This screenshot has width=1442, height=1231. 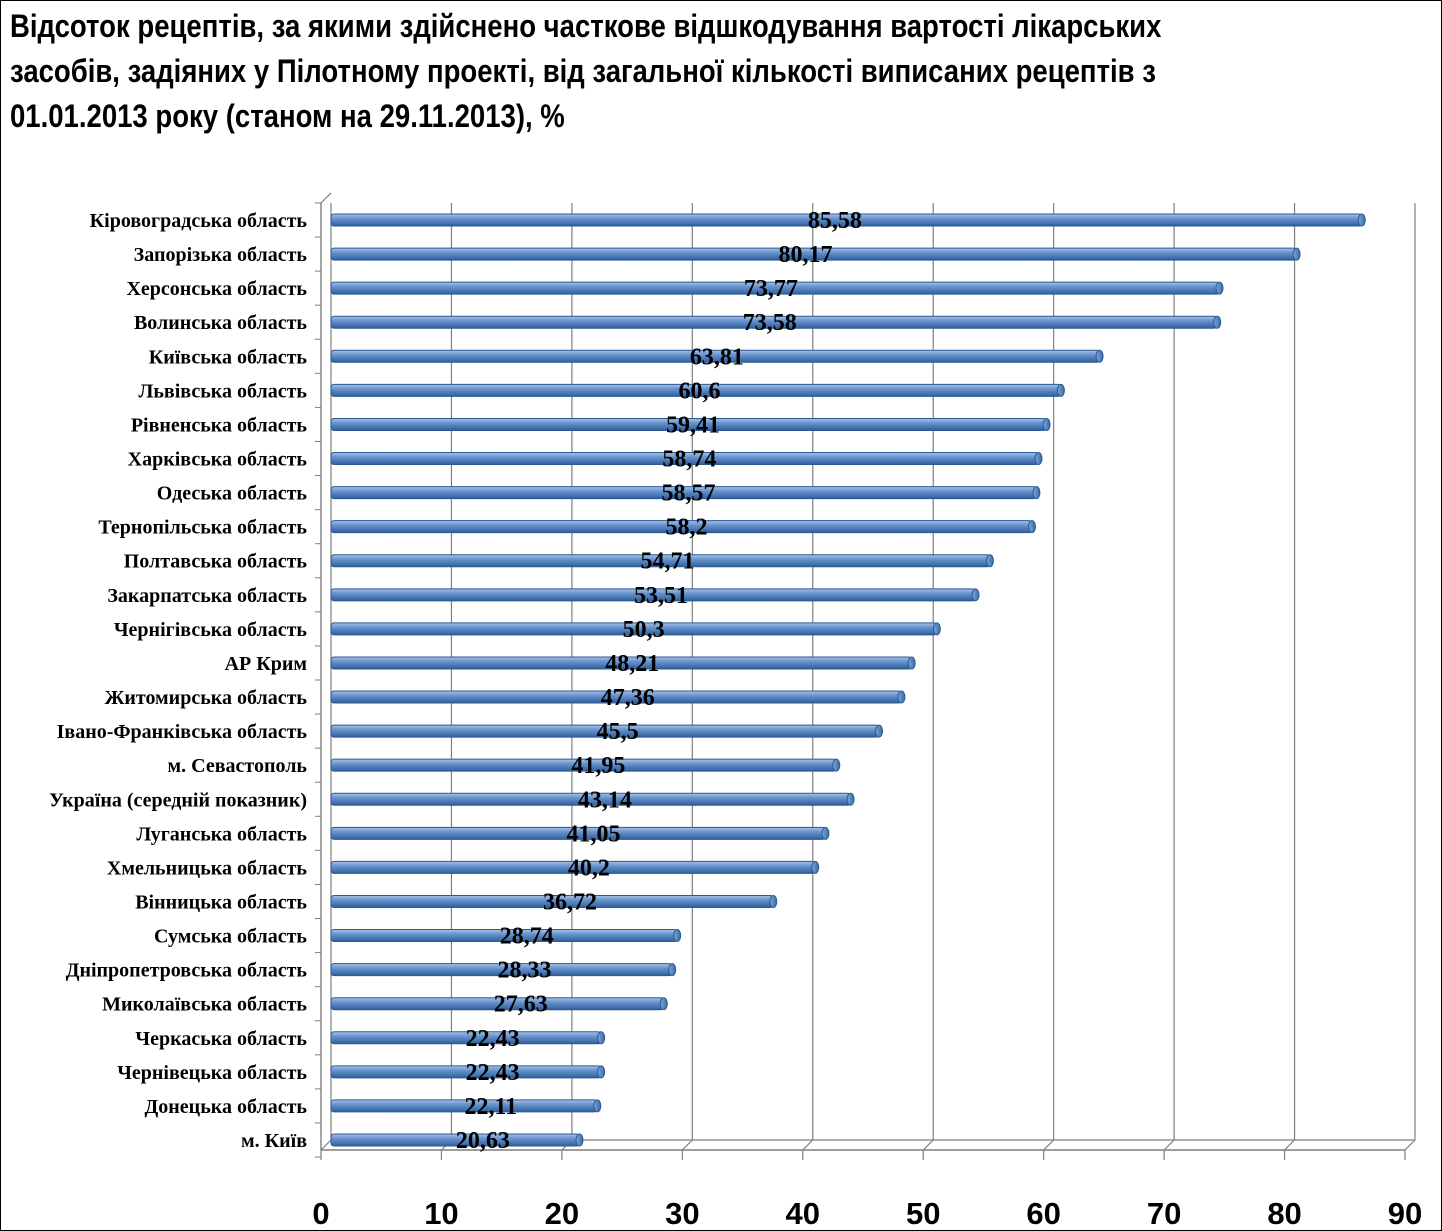 I want to click on category-label: Луганська область, so click(x=221, y=834).